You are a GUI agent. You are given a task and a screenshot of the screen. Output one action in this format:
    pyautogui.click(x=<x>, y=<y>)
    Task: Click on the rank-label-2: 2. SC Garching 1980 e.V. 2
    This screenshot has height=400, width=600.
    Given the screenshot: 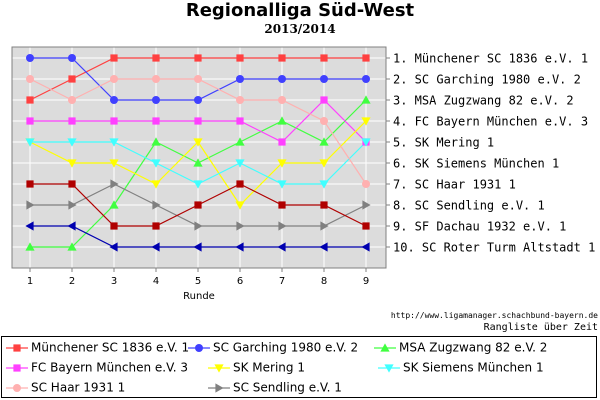 What is the action you would take?
    pyautogui.click(x=487, y=80)
    